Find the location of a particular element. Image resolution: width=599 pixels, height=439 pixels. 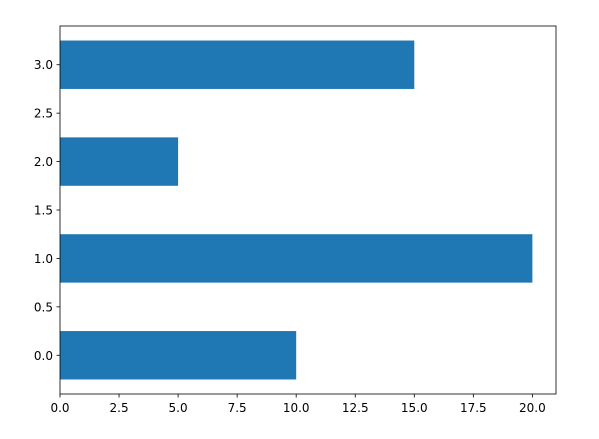

y-axis: 0.0 0.5 1.0 1.5 2.0 2.5 3.0 is located at coordinates (47, 210).